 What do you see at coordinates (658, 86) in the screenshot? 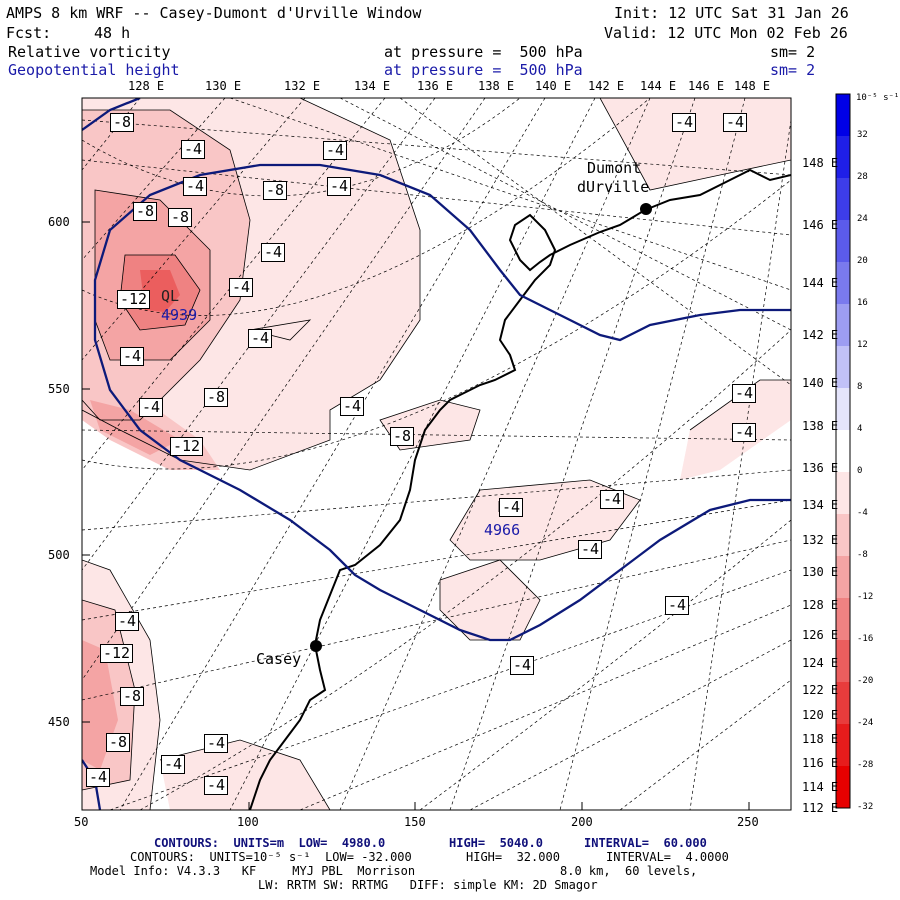
I see `top-lon-label: 144 E` at bounding box center [658, 86].